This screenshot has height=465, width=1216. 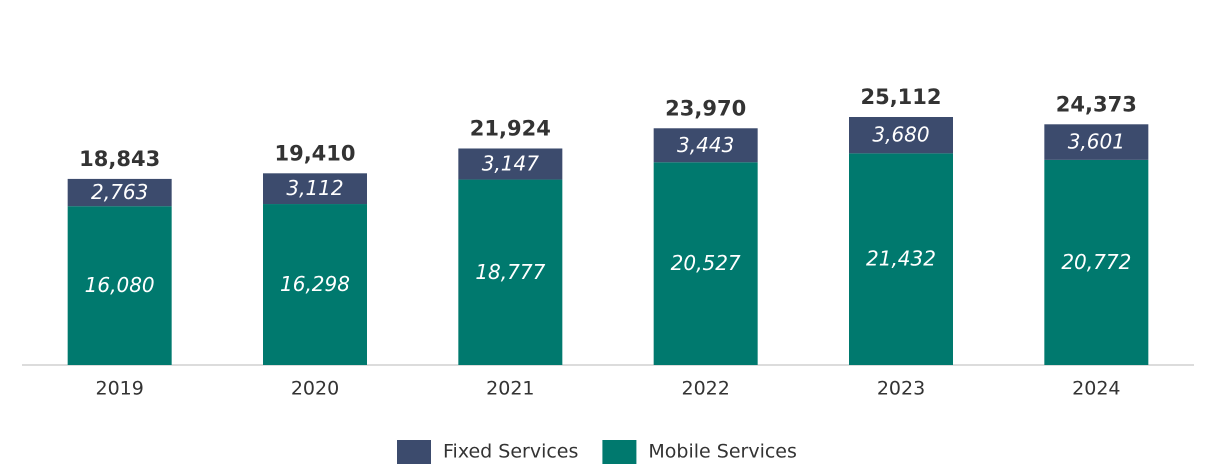 I want to click on total-label: 18,843, so click(x=119, y=159).